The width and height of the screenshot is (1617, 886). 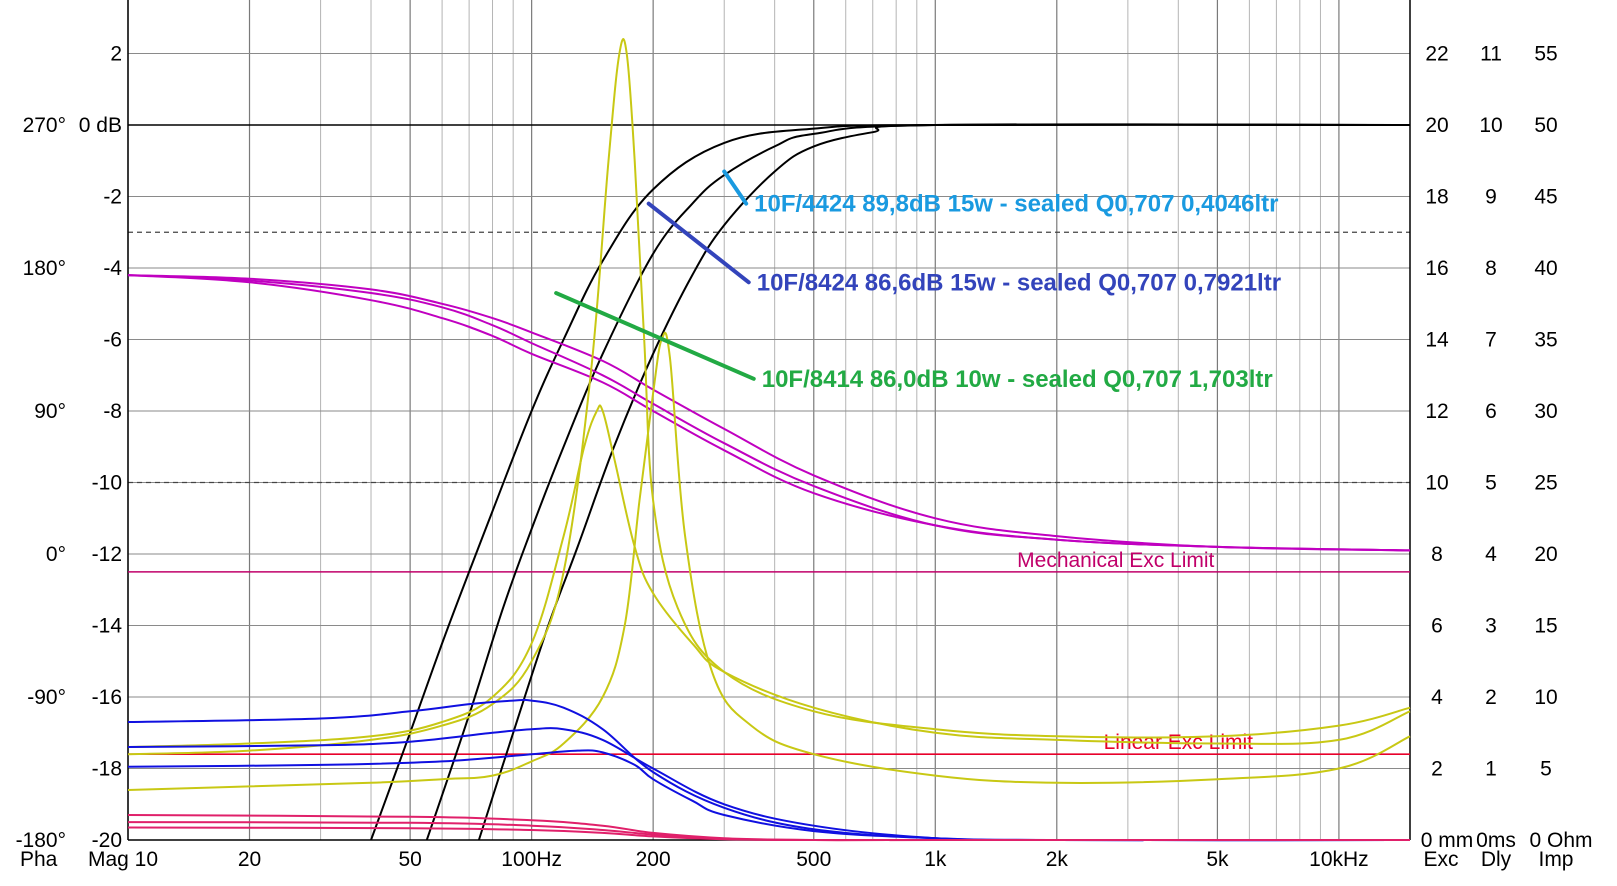 I want to click on mag-tick-label: -6, so click(x=112, y=340).